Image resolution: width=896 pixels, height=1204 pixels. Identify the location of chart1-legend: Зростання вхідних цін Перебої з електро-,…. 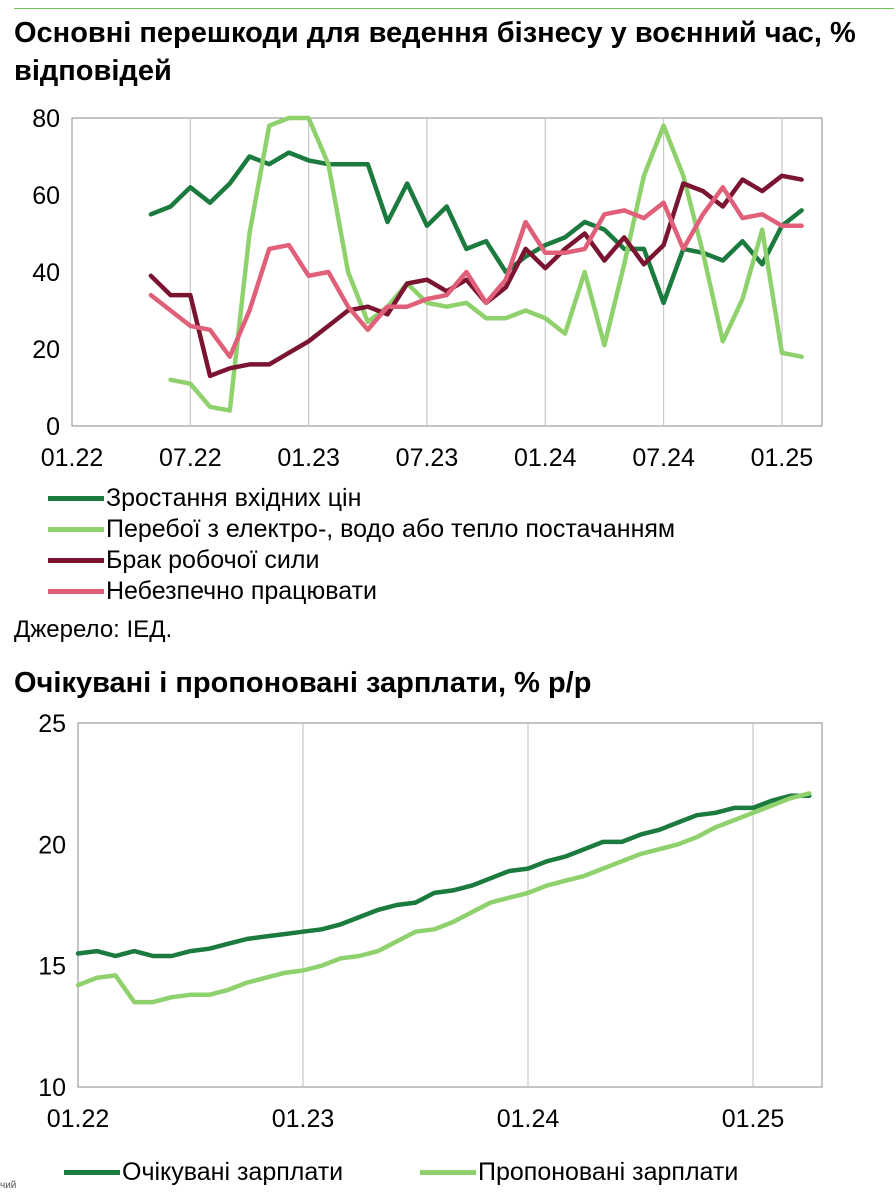
(468, 548).